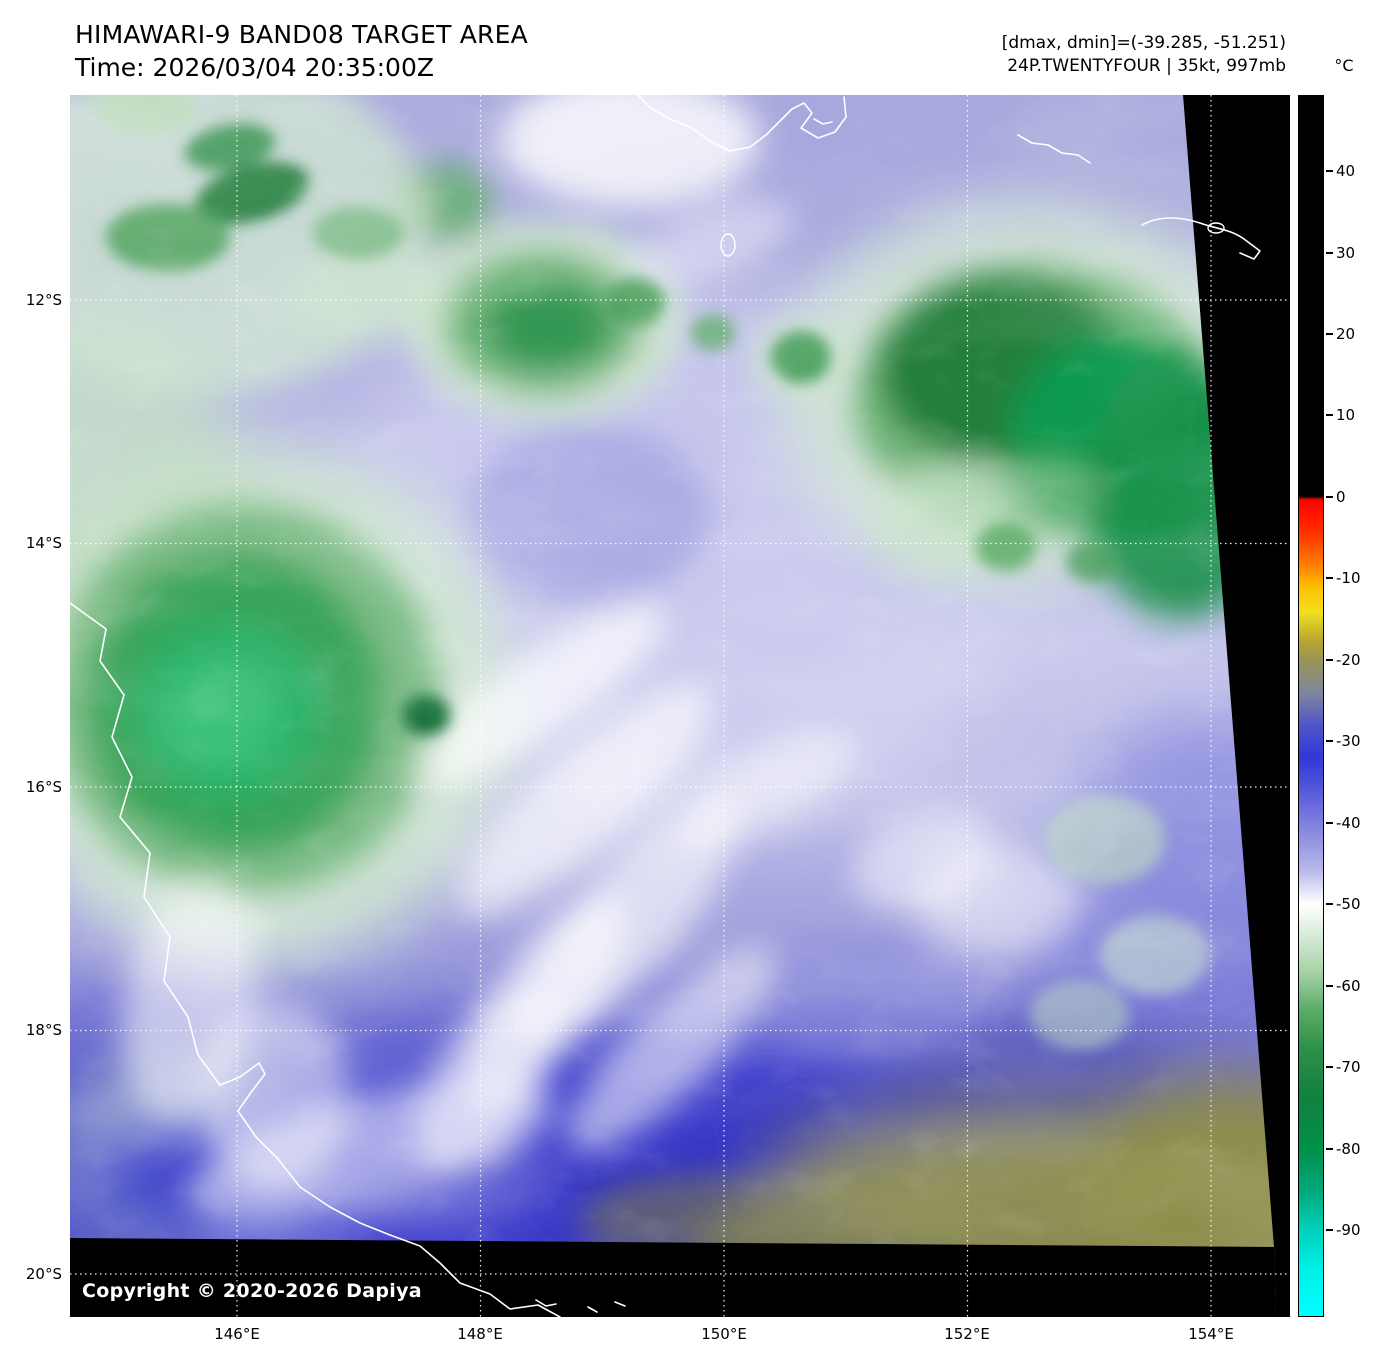 The image size is (1388, 1359). Describe the element at coordinates (480, 1334) in the screenshot. I see `lon-axis-label: 148°E` at that location.